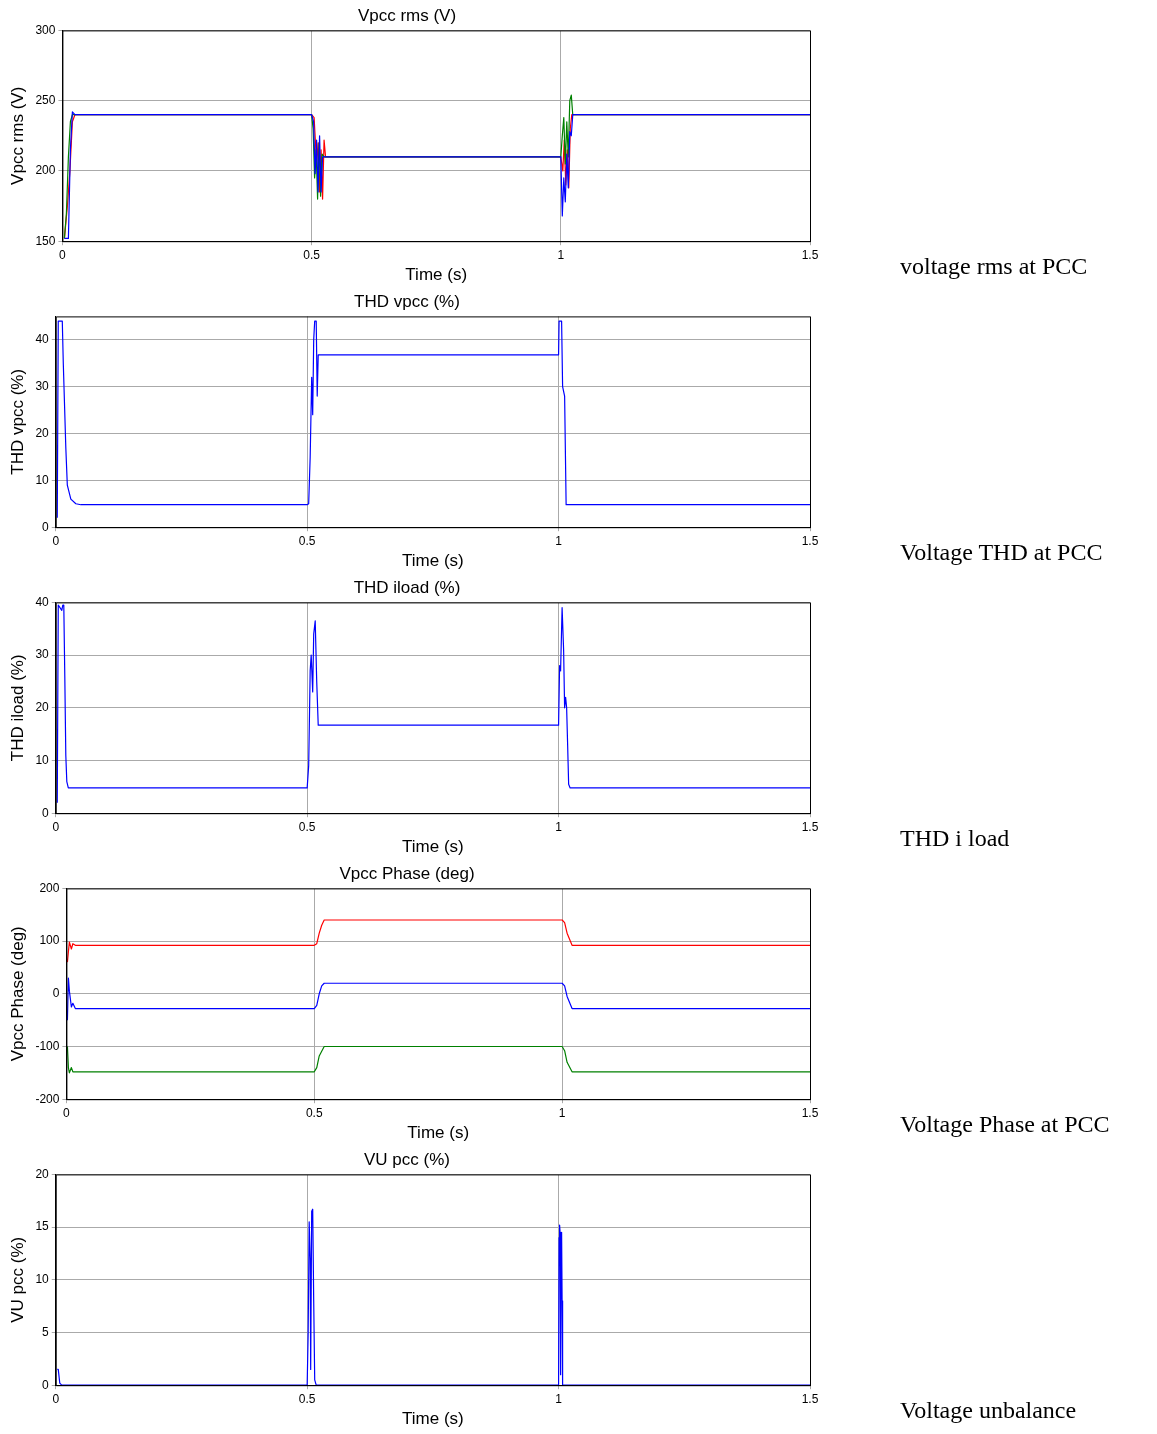 The width and height of the screenshot is (1157, 1434). Describe the element at coordinates (45, 240) in the screenshot. I see `y-tick-label: 150` at that location.